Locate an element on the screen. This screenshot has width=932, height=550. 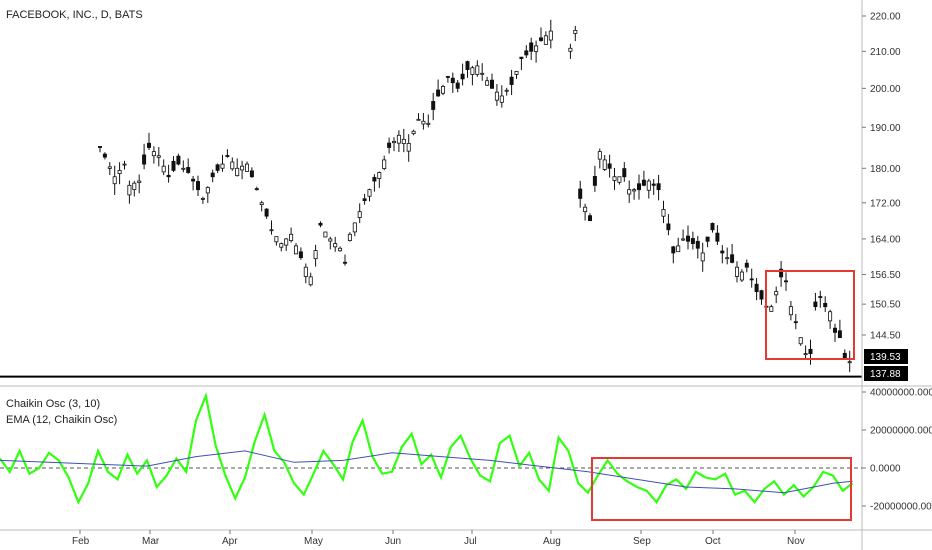
last-price-label: 137.88 is located at coordinates (885, 374).